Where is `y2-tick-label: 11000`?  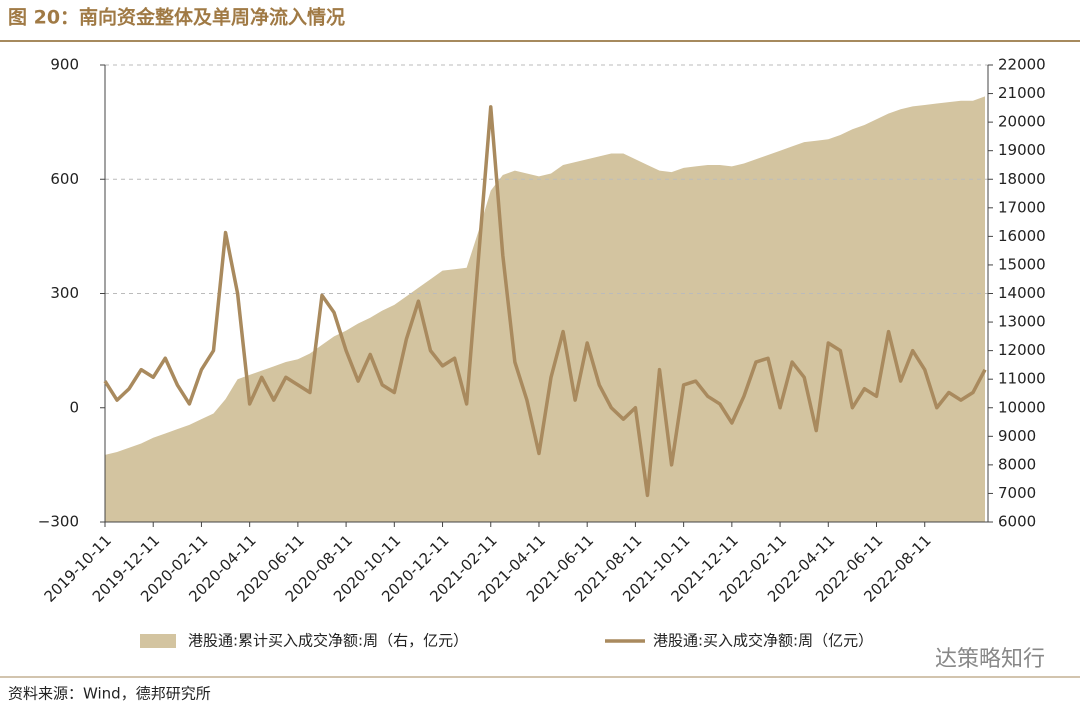 y2-tick-label: 11000 is located at coordinates (1022, 379).